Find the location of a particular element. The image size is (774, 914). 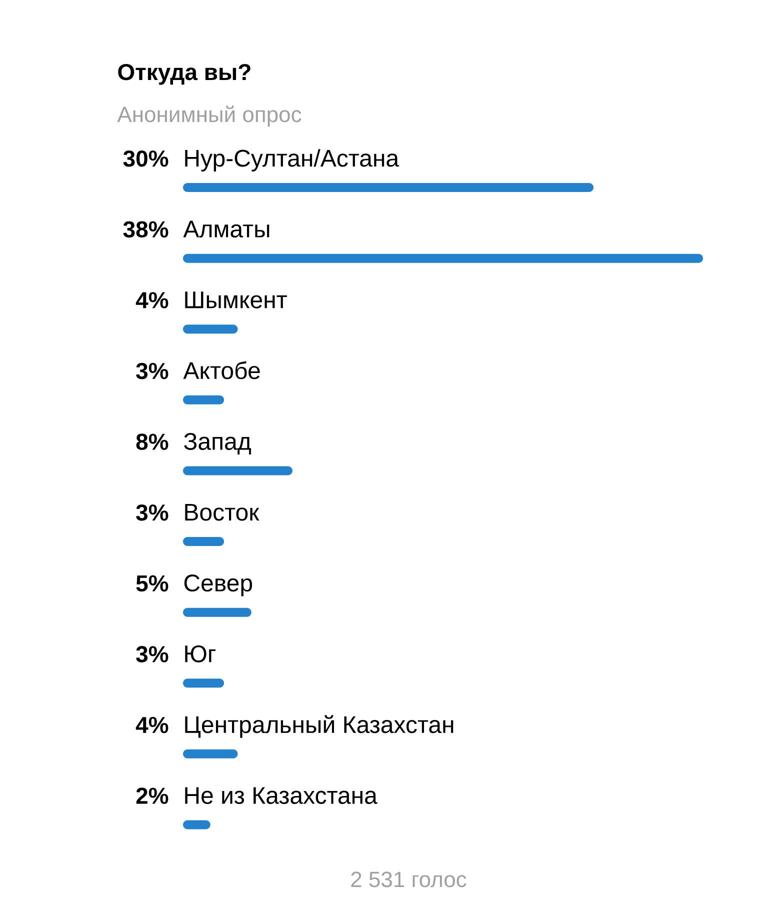

chart-subtitle: Анонимный опрос is located at coordinates (209, 116).